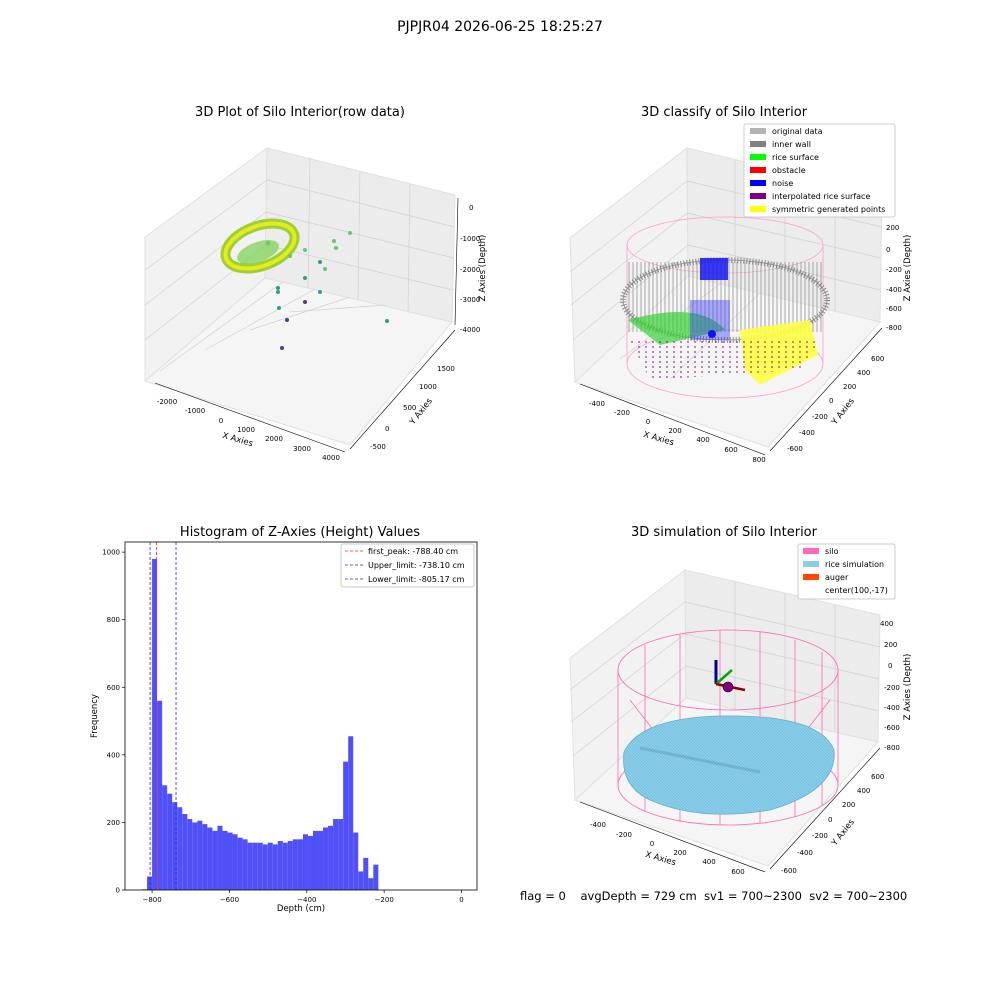 The height and width of the screenshot is (1000, 1000). I want to click on legend-item: center(100,-17), so click(856, 590).